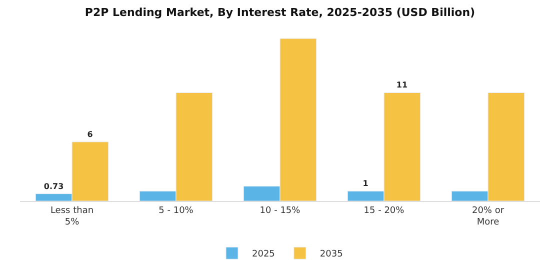 This screenshot has width=560, height=280. Describe the element at coordinates (488, 217) in the screenshot. I see `x-tick-label: 20% or More` at that location.